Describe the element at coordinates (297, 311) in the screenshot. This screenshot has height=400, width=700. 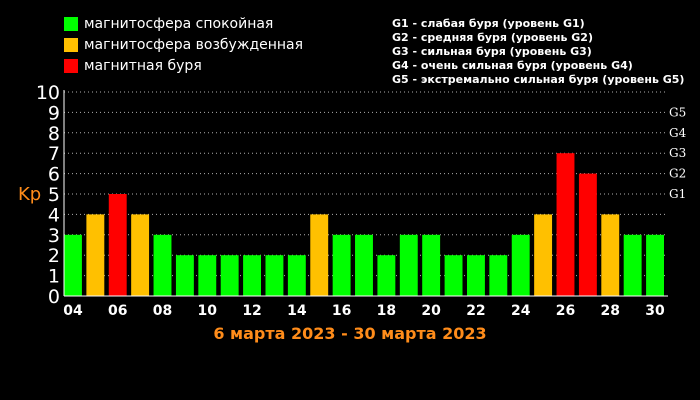
I see `x-tick-label-14: 14` at that location.